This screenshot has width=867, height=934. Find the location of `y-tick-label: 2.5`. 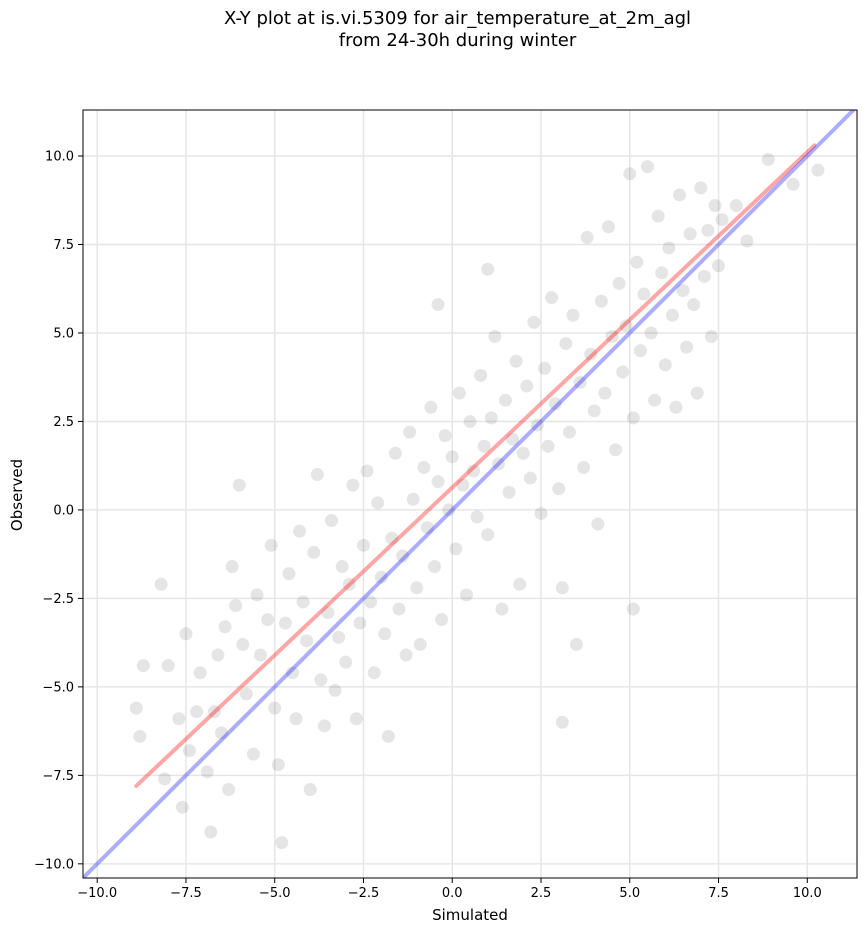

y-tick-label: 2.5 is located at coordinates (63, 422).